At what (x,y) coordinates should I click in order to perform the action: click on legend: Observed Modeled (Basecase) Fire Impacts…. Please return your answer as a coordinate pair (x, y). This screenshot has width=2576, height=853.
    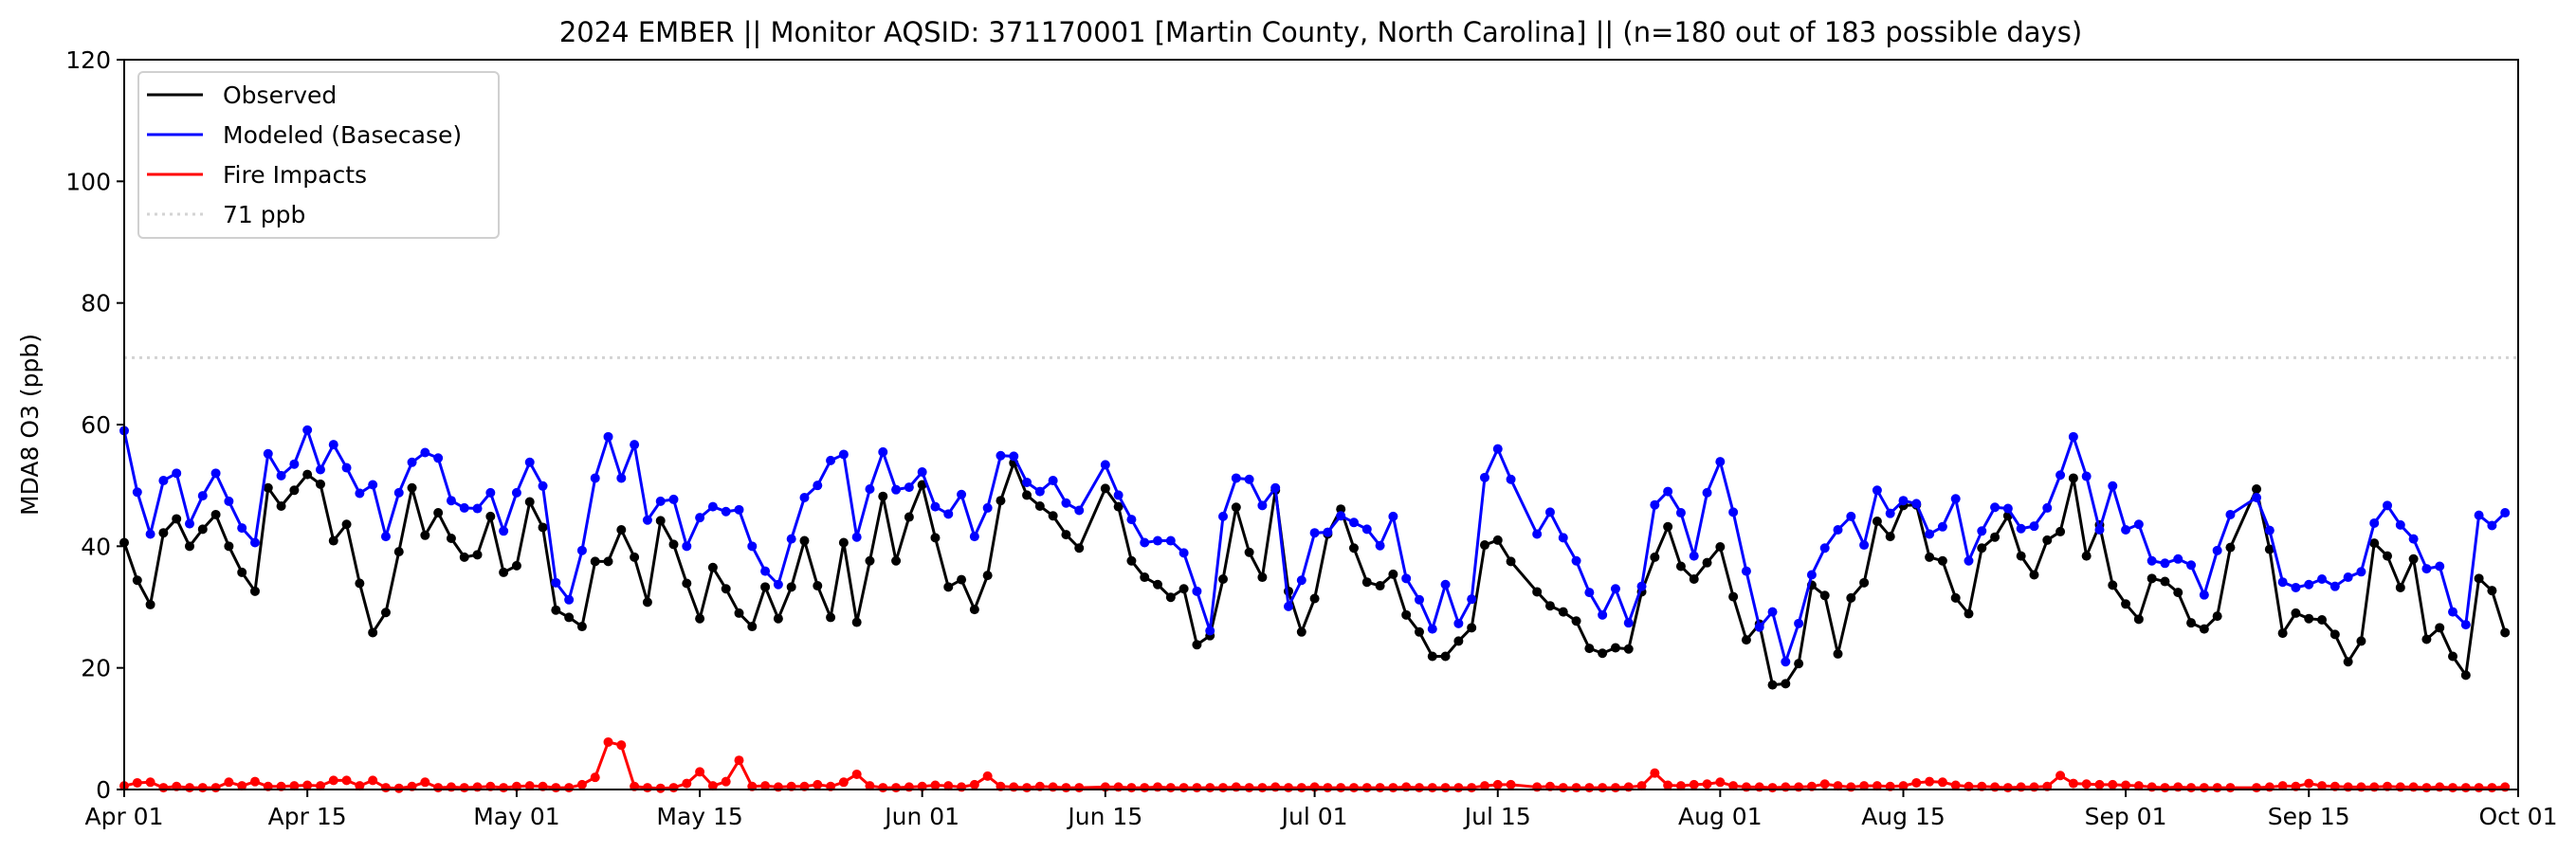
    Looking at the image, I should click on (318, 155).